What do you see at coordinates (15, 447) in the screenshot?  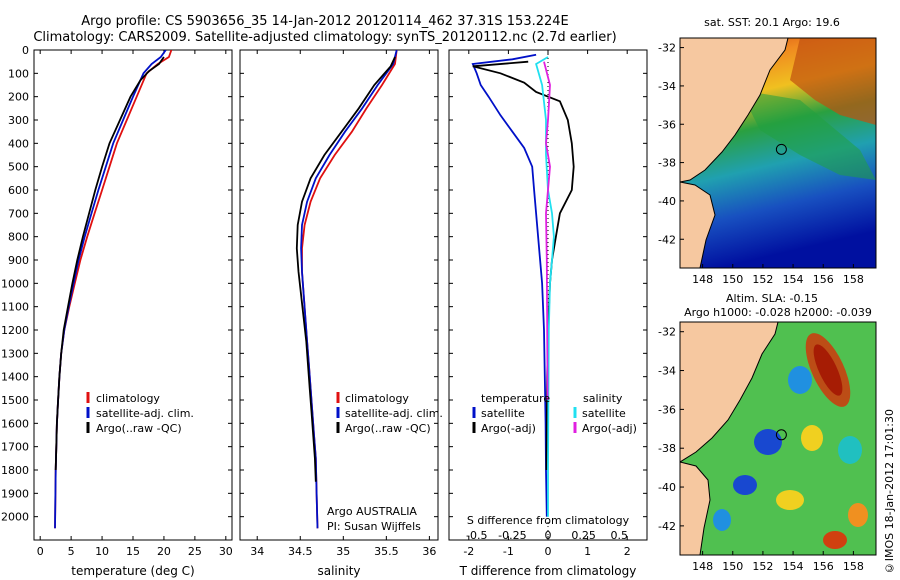 I see `y-tick-label: 1700` at bounding box center [15, 447].